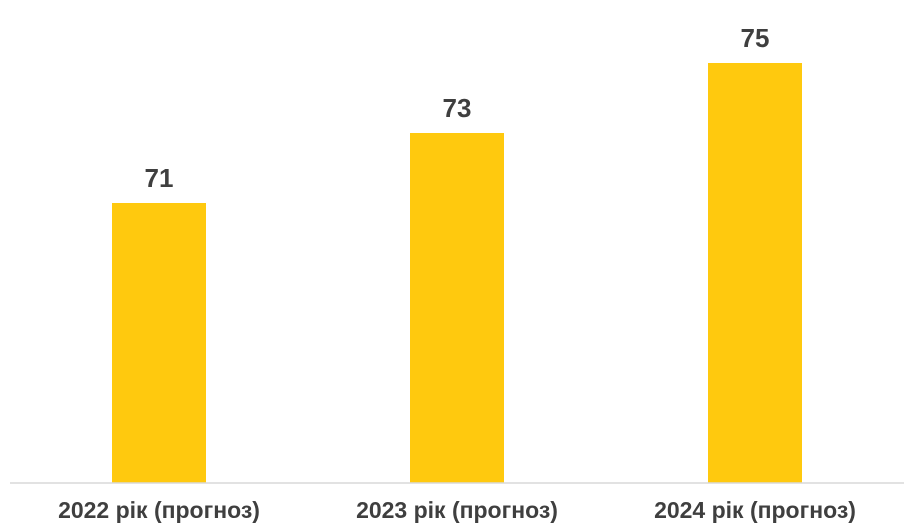 Image resolution: width=904 pixels, height=530 pixels. What do you see at coordinates (755, 38) in the screenshot?
I see `data-label-3: 75` at bounding box center [755, 38].